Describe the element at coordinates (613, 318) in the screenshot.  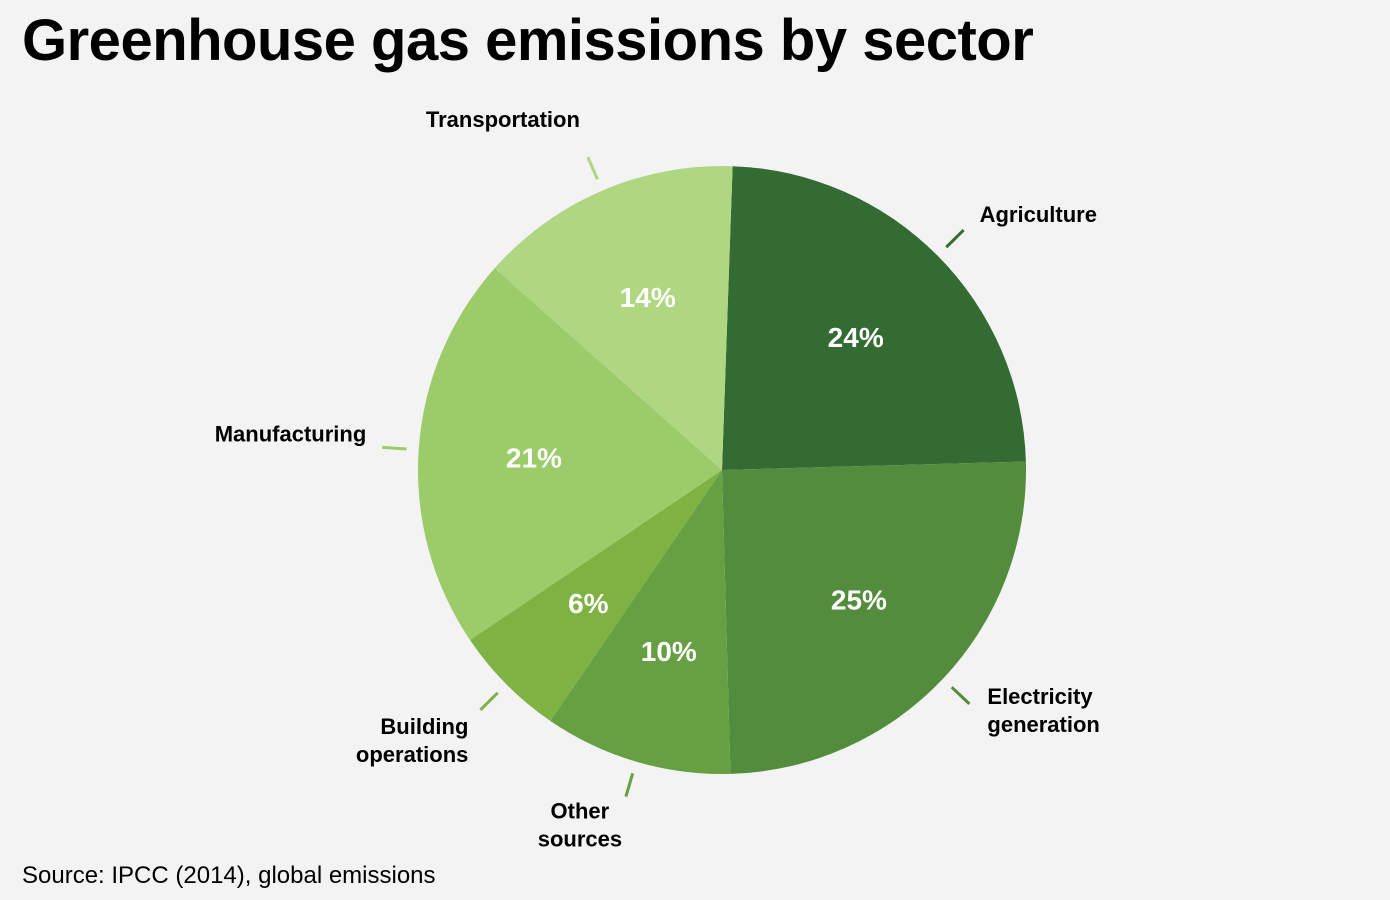
I see `slice-transportation` at that location.